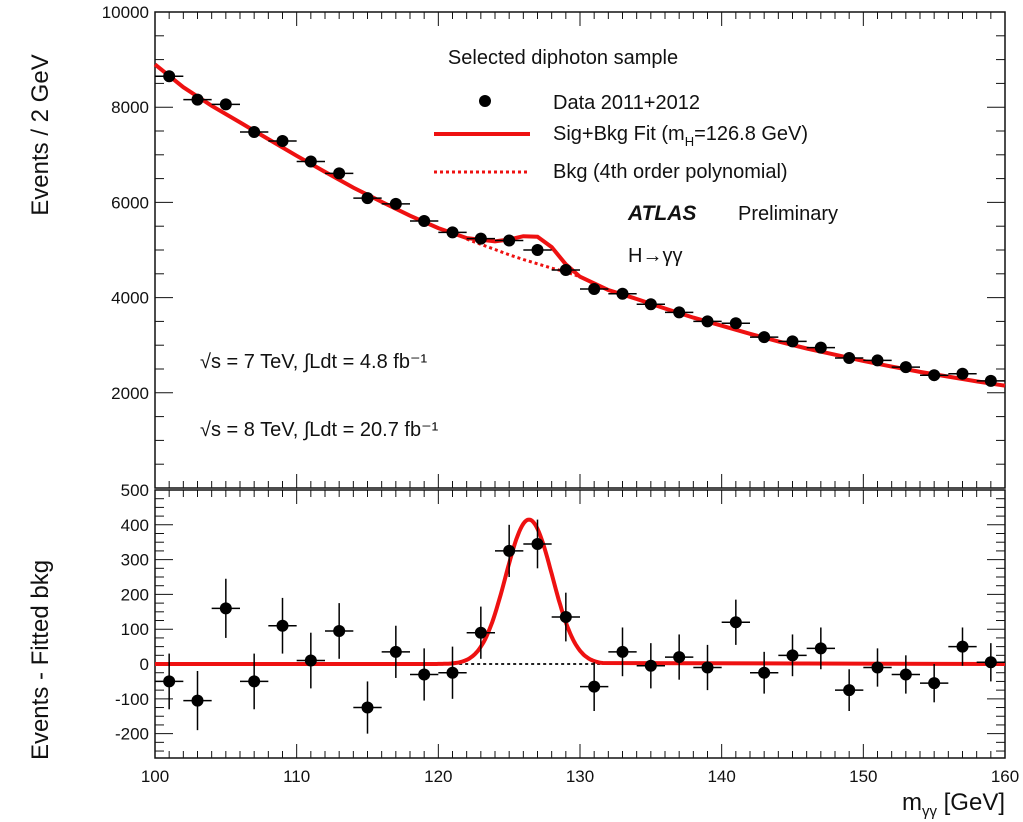  I want to click on atlas-label: ATLAS, so click(661, 213).